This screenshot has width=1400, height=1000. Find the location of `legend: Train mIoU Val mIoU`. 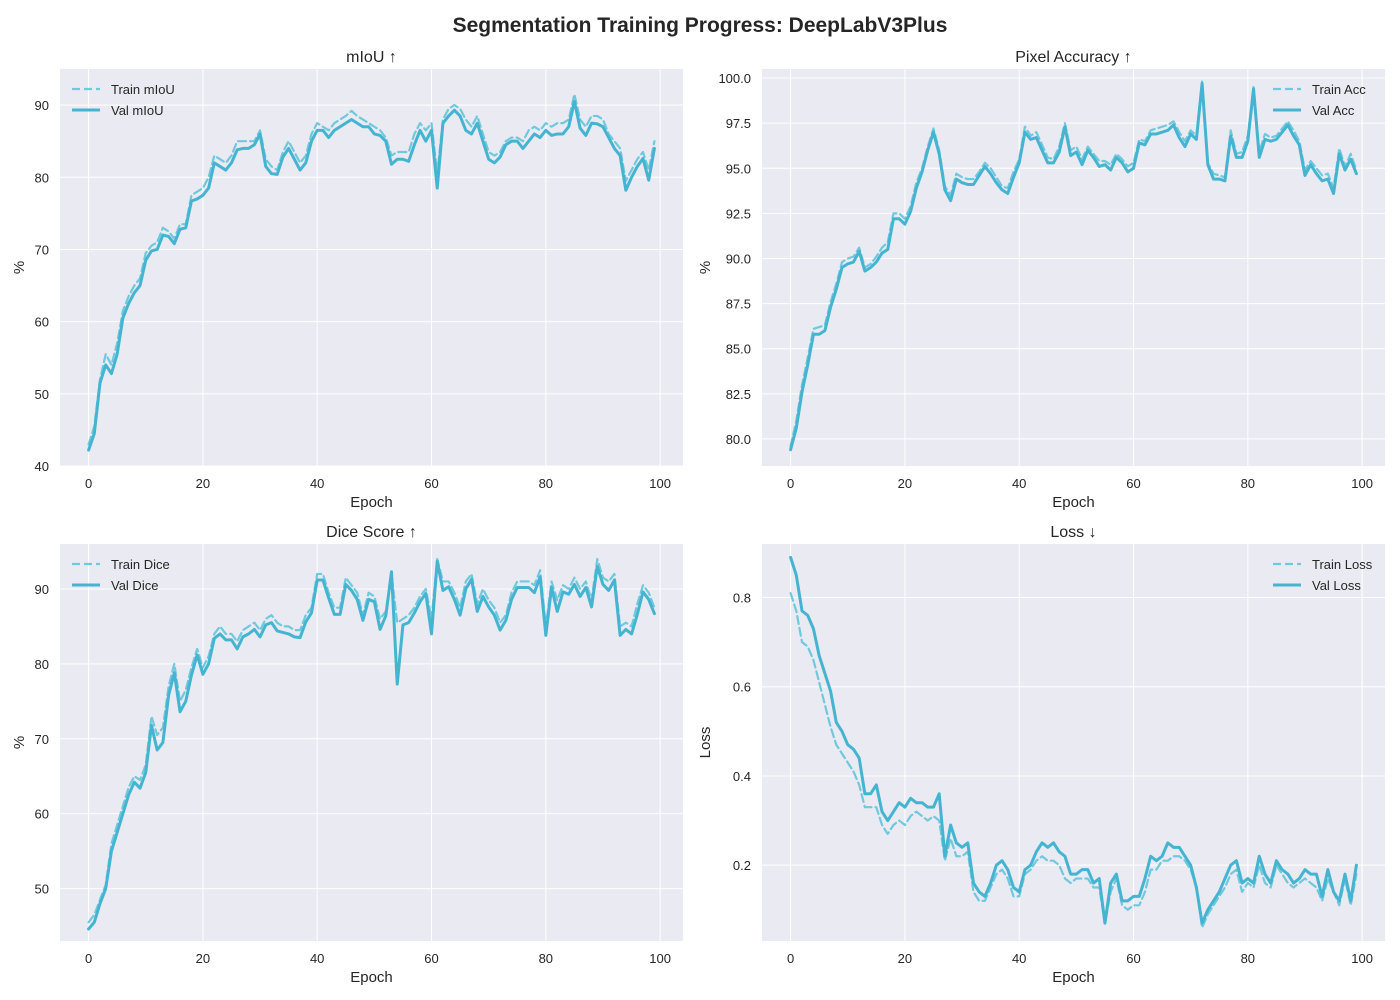

legend: Train mIoU Val mIoU is located at coordinates (123, 100).